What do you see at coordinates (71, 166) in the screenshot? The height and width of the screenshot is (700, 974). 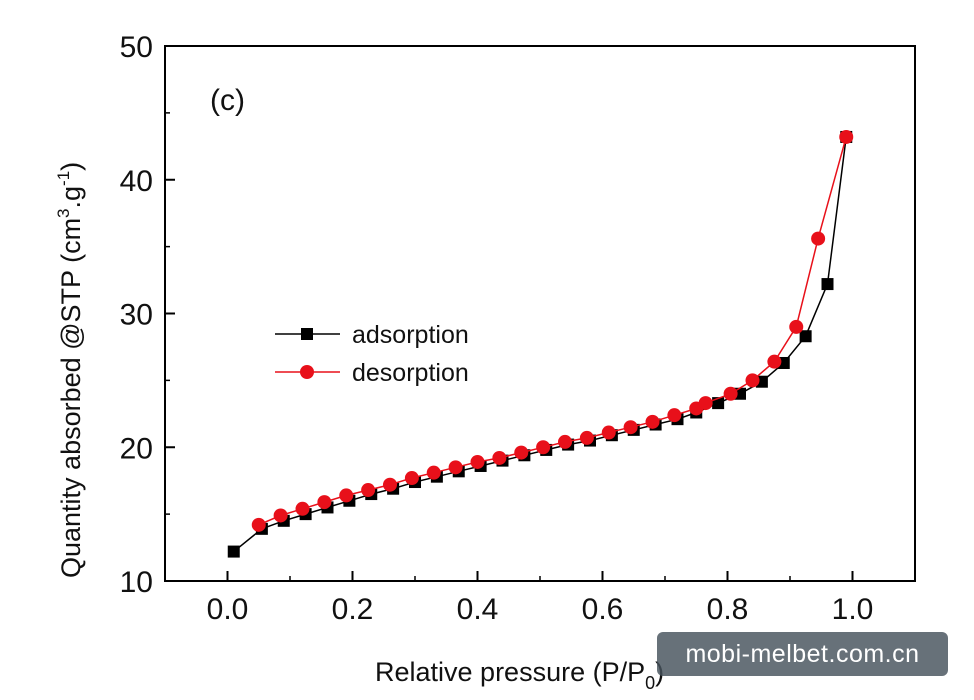 I see `y-axis-title-end: )` at bounding box center [71, 166].